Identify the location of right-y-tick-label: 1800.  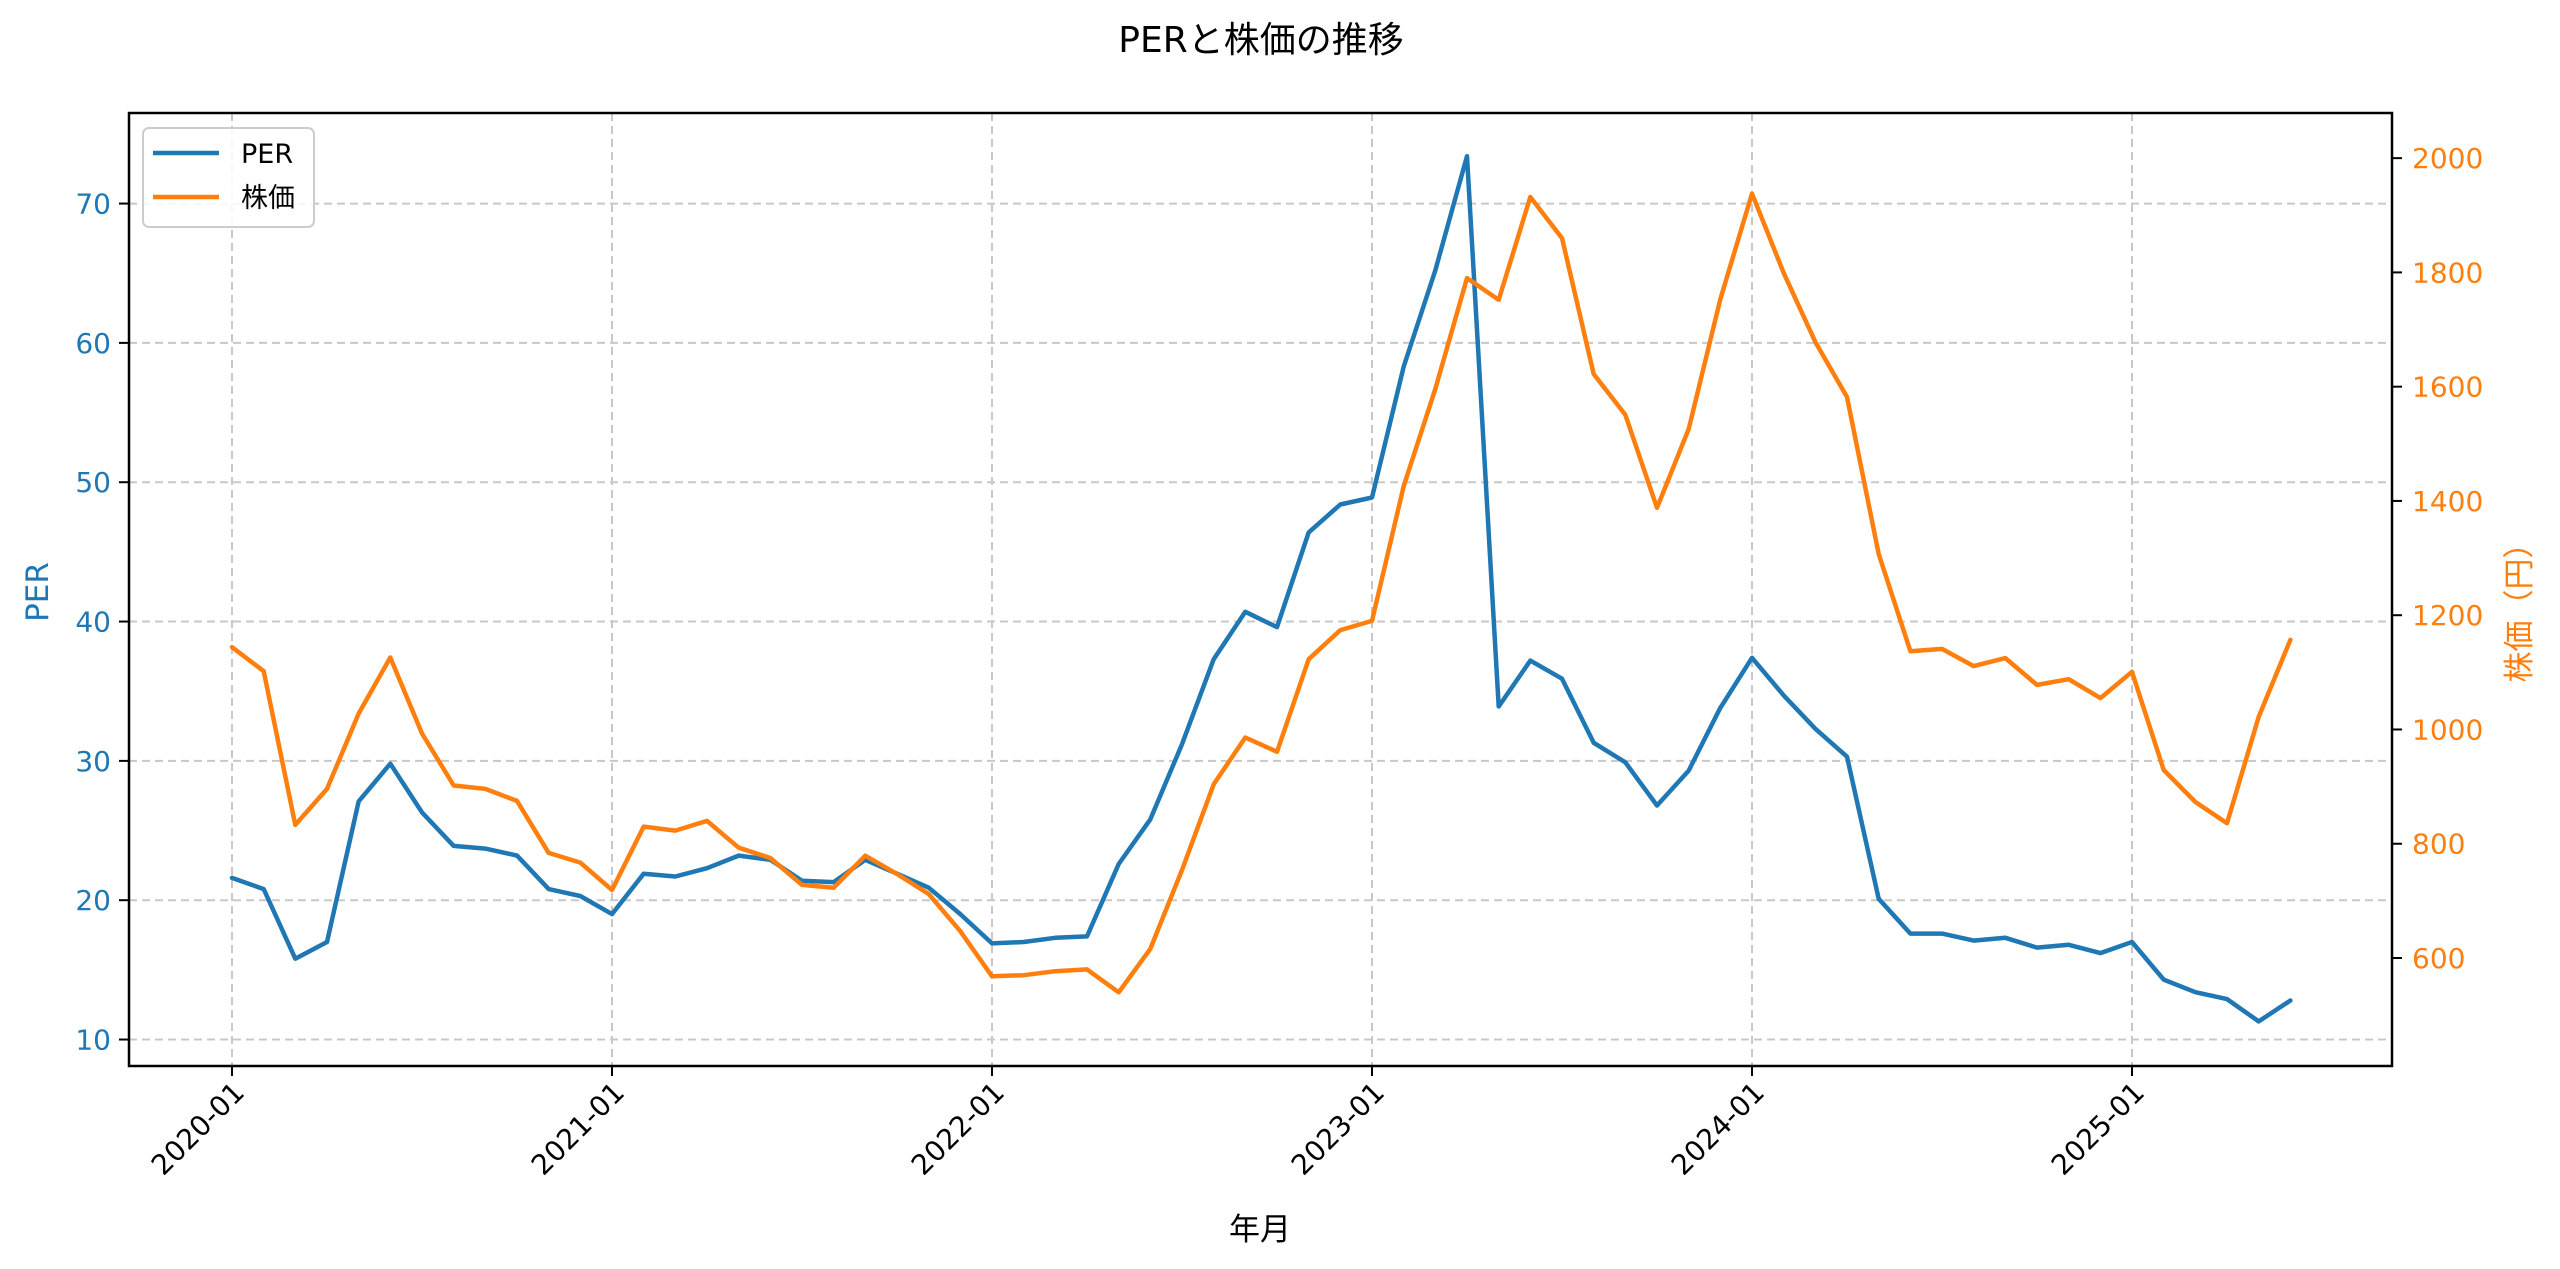
(2447, 272).